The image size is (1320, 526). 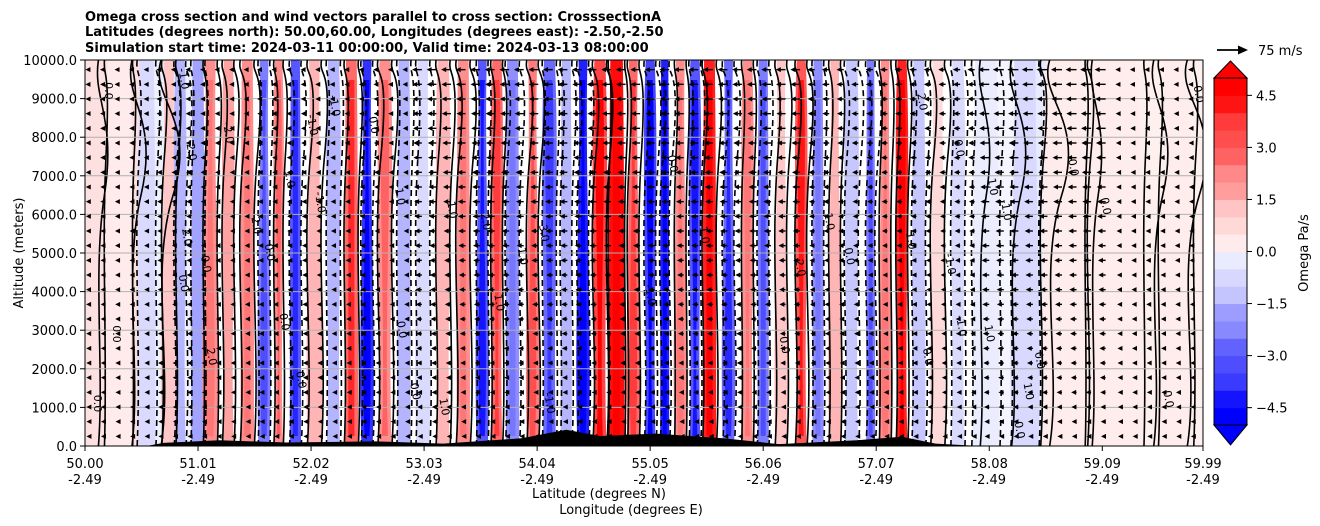 What do you see at coordinates (922, 101) in the screenshot?
I see `contour-label: 2.0` at bounding box center [922, 101].